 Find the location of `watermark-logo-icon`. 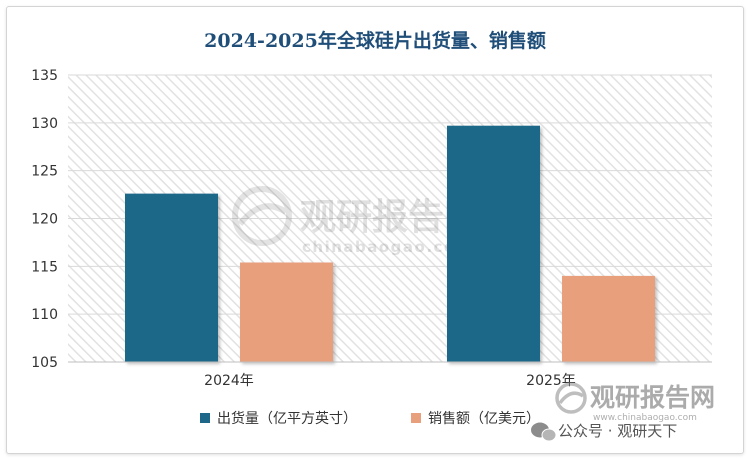

watermark-logo-icon is located at coordinates (262, 216).